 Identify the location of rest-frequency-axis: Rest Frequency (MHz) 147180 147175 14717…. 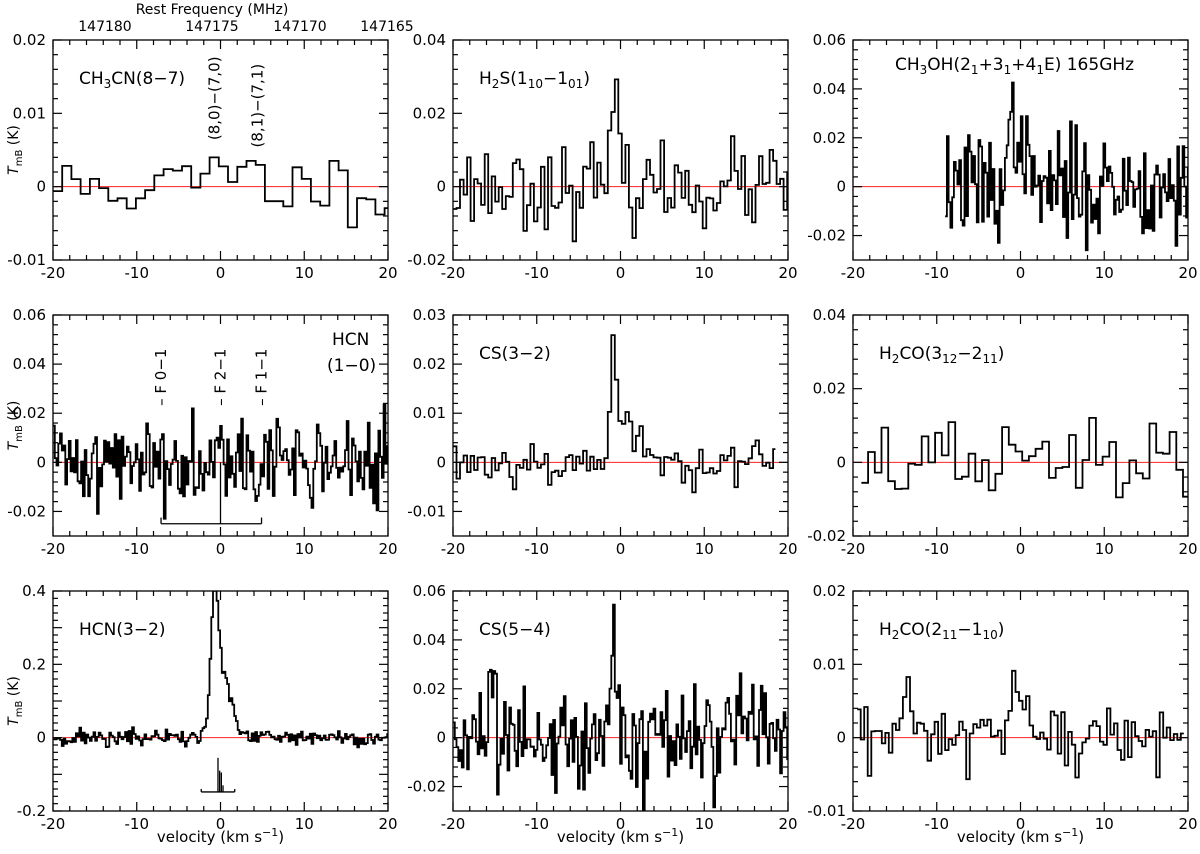
(245, 18).